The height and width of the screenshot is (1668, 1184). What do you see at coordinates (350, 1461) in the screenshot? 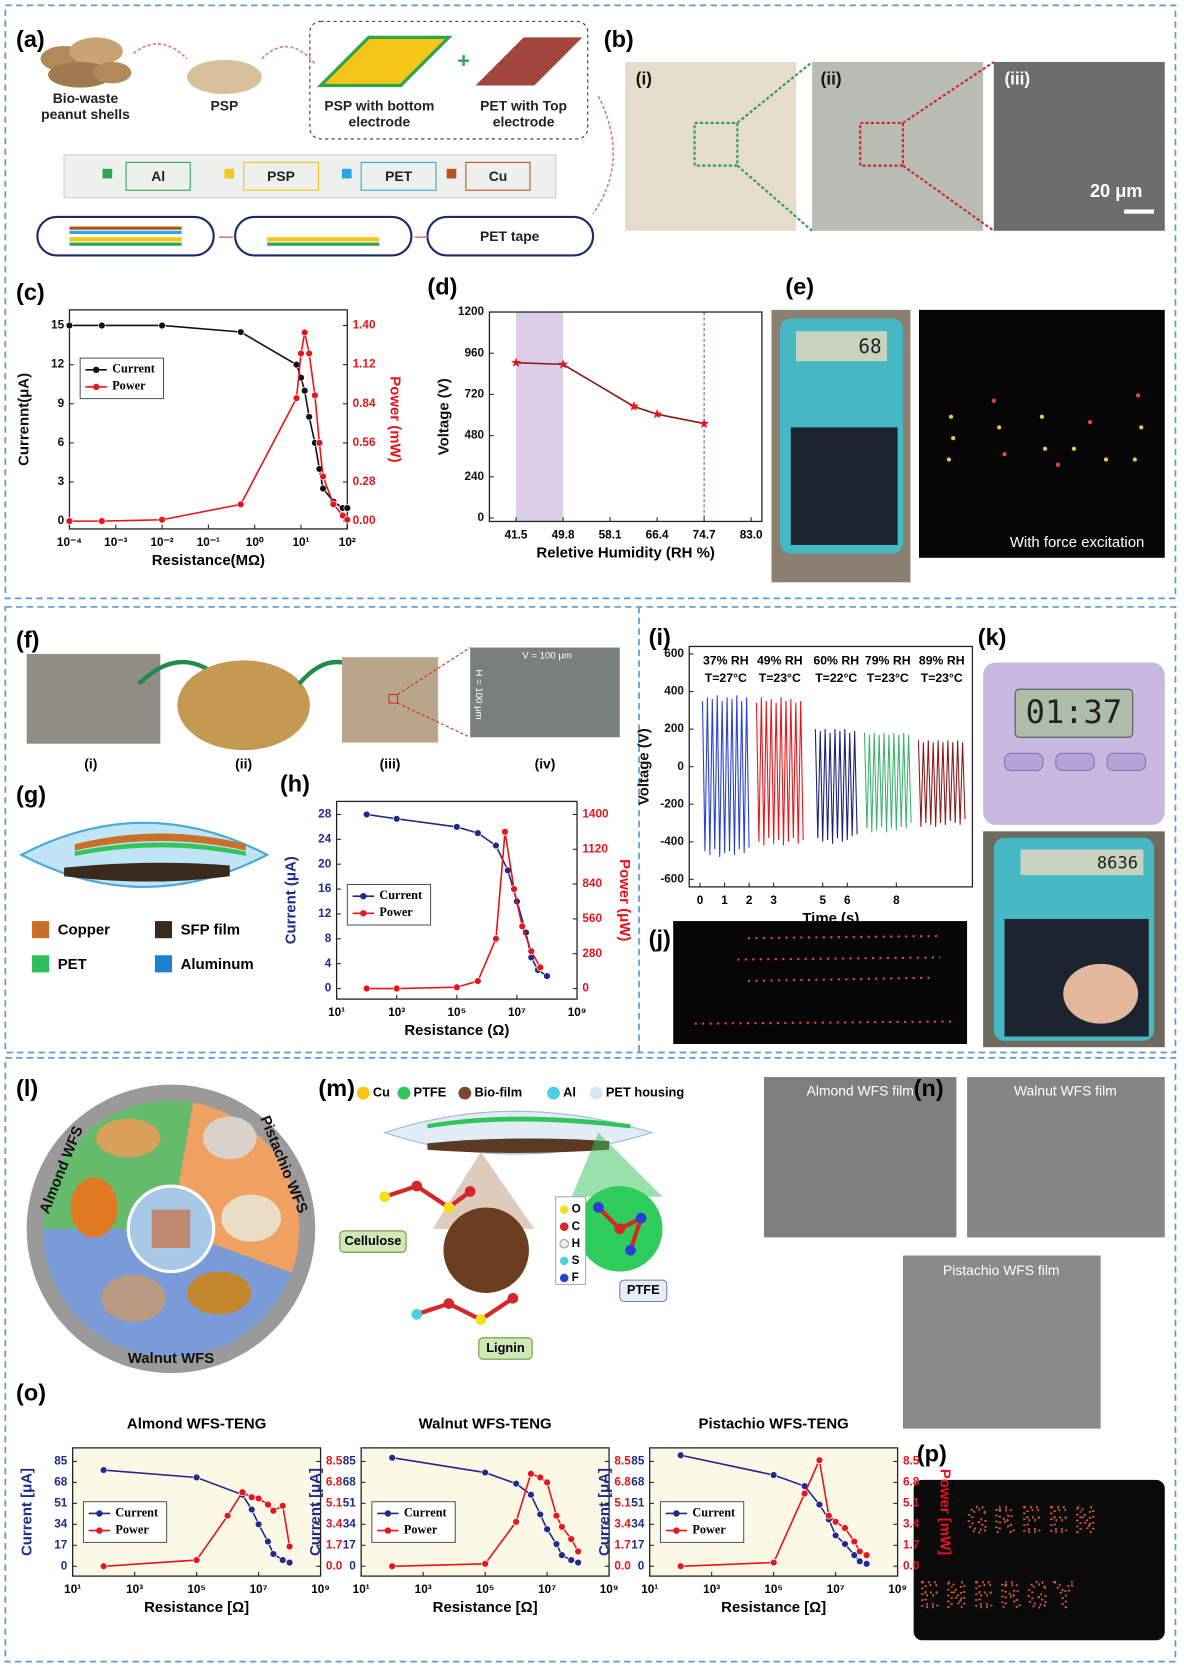
I see `y-tick-label: 85` at bounding box center [350, 1461].